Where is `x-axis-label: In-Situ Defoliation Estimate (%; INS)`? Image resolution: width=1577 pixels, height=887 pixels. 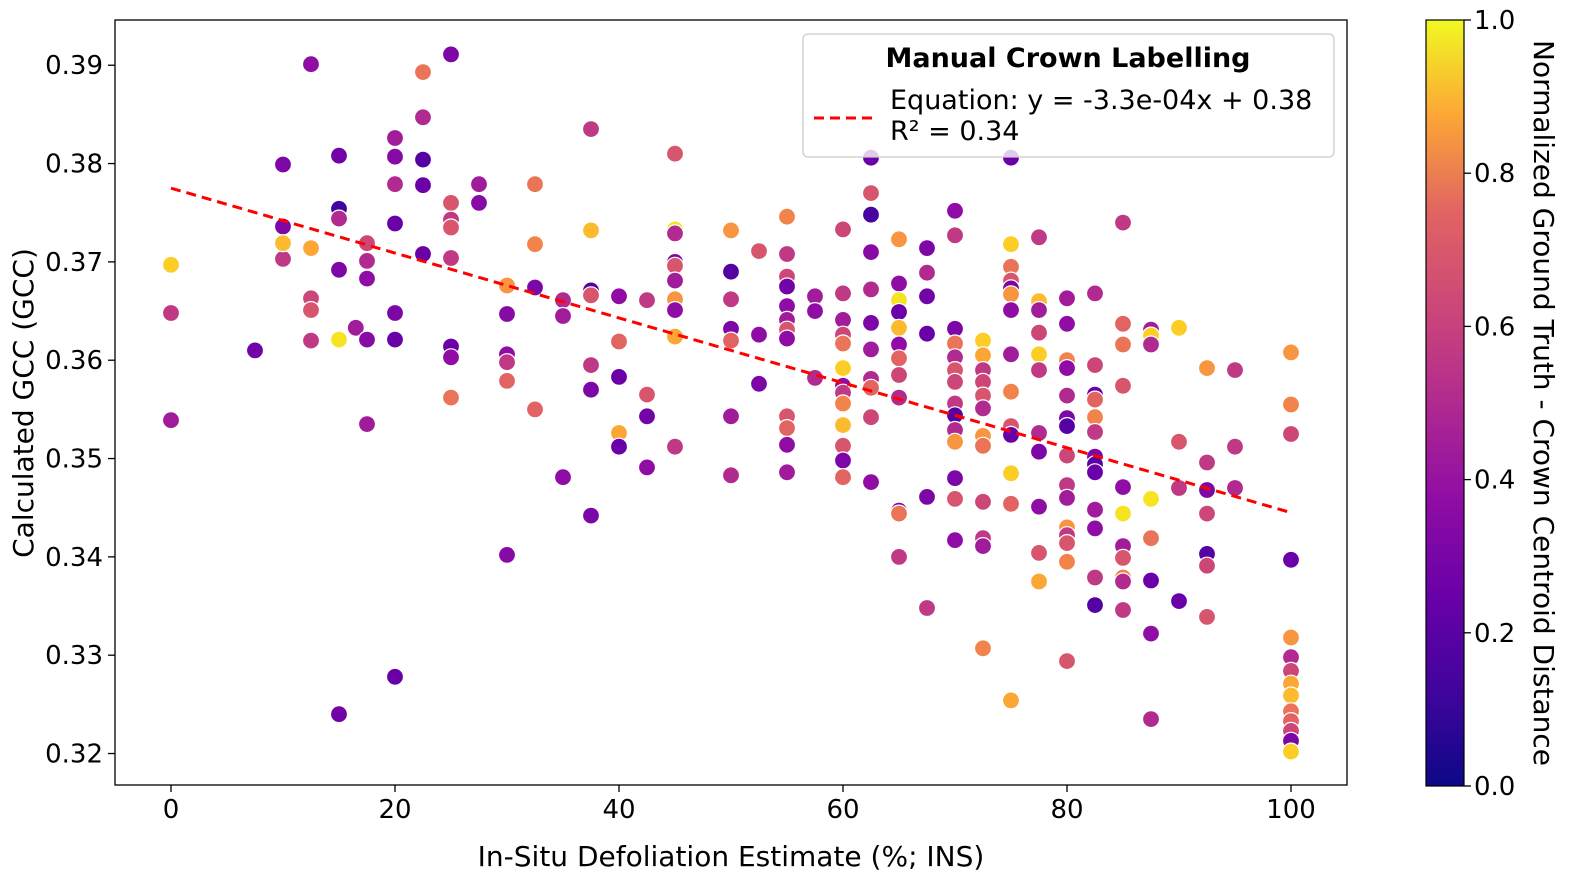 x-axis-label: In-Situ Defoliation Estimate (%; INS) is located at coordinates (731, 856).